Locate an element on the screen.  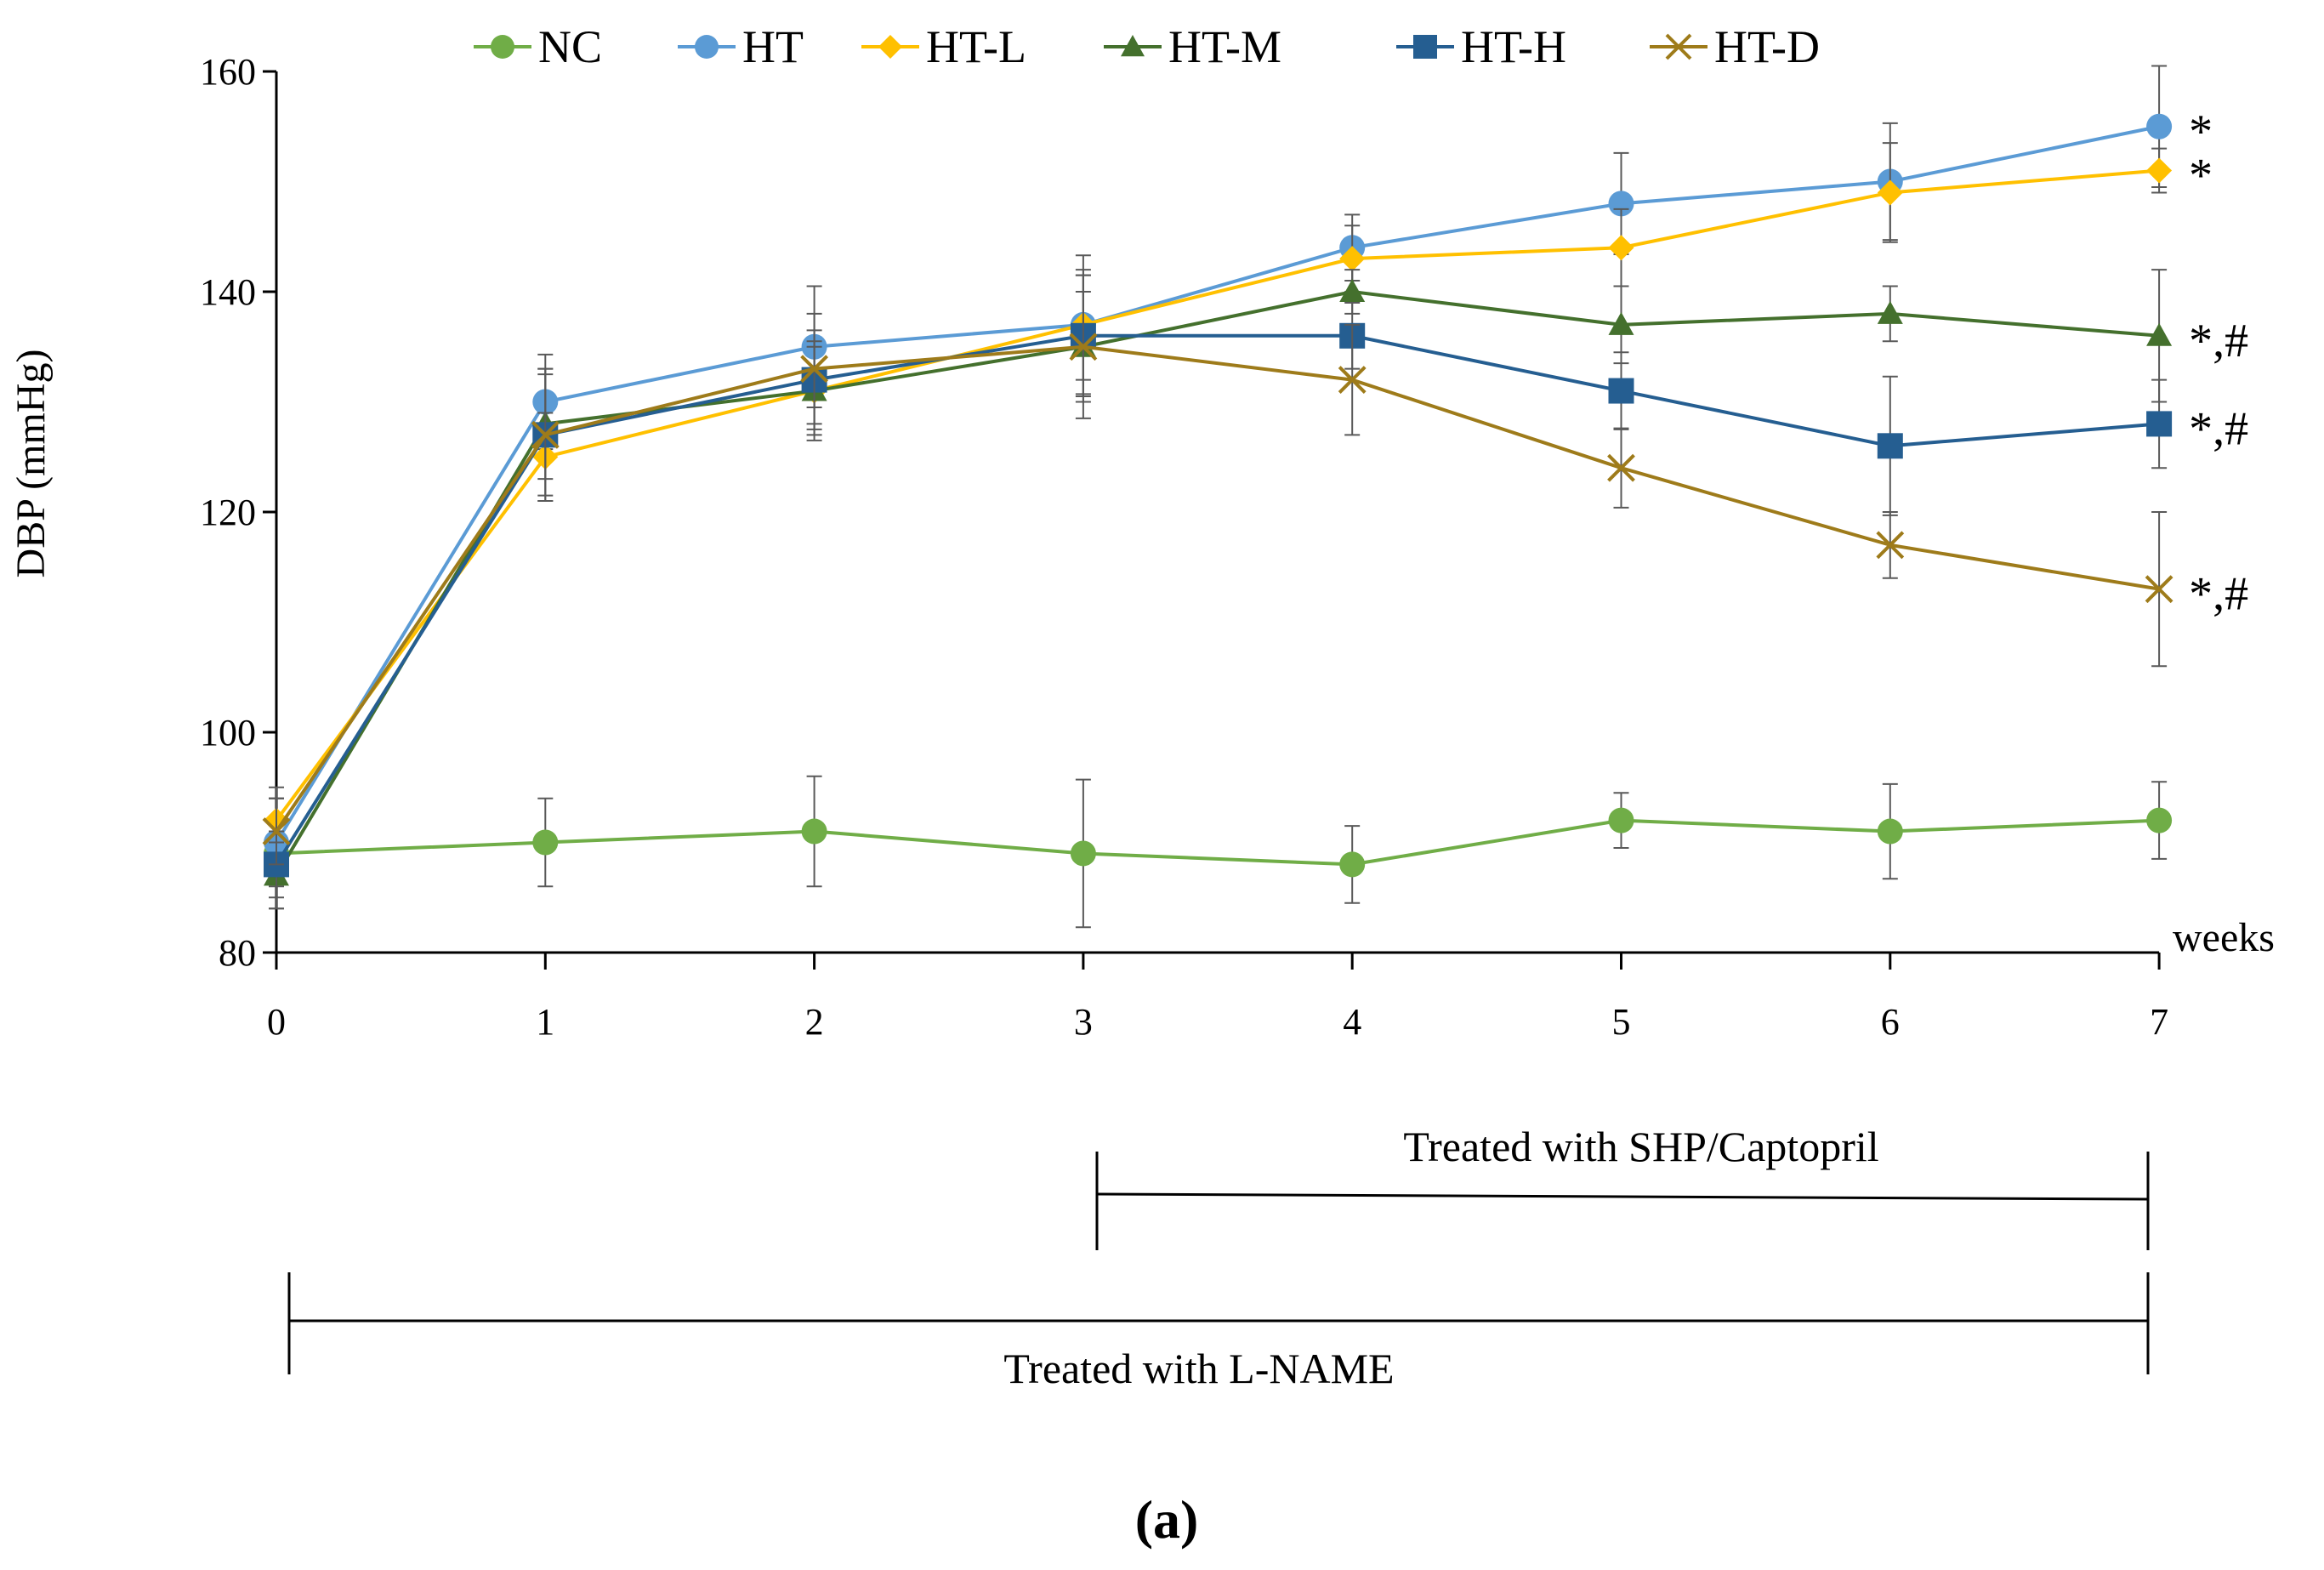
x-tick-label: 7 is located at coordinates (2159, 1022).